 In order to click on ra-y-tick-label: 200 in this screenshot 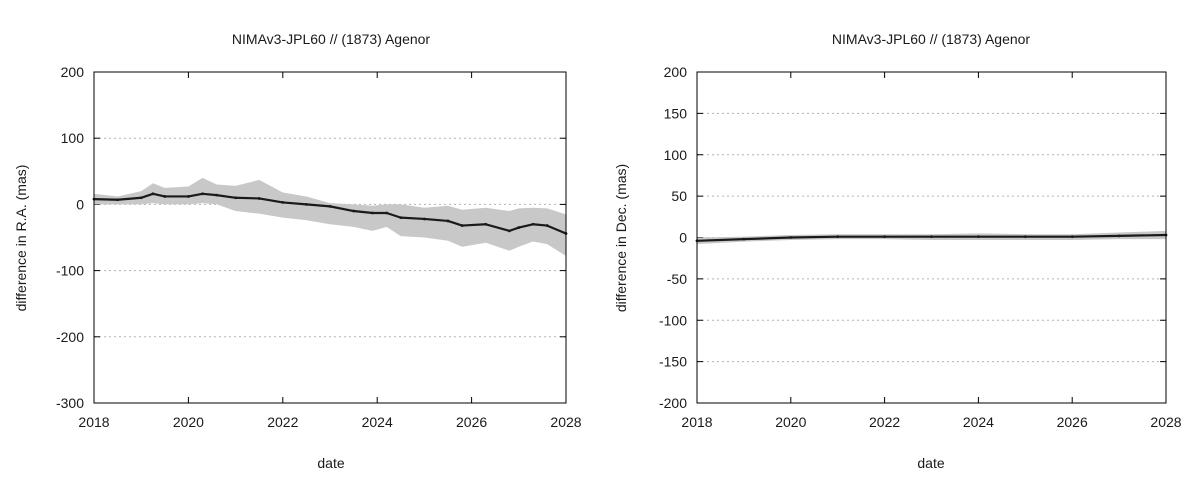, I will do `click(73, 72)`.